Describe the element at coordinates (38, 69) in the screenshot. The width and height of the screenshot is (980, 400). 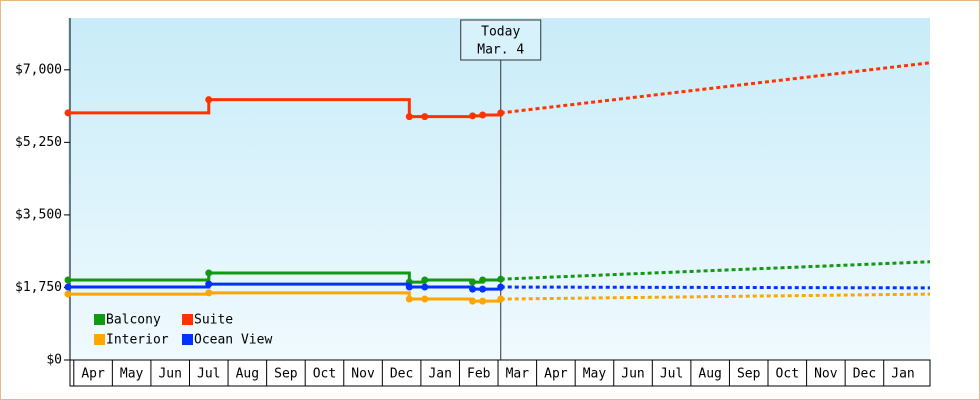
I see `y-tick-label: $7,000` at that location.